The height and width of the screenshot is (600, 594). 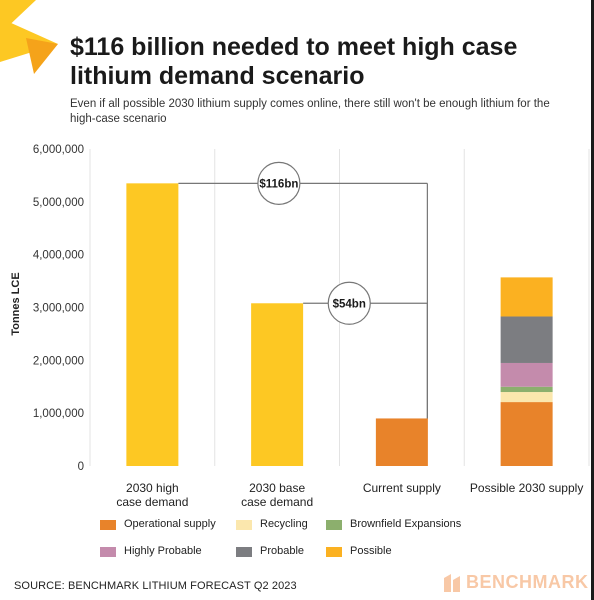 What do you see at coordinates (526, 389) in the screenshot?
I see `bar-segment-brownfield` at bounding box center [526, 389].